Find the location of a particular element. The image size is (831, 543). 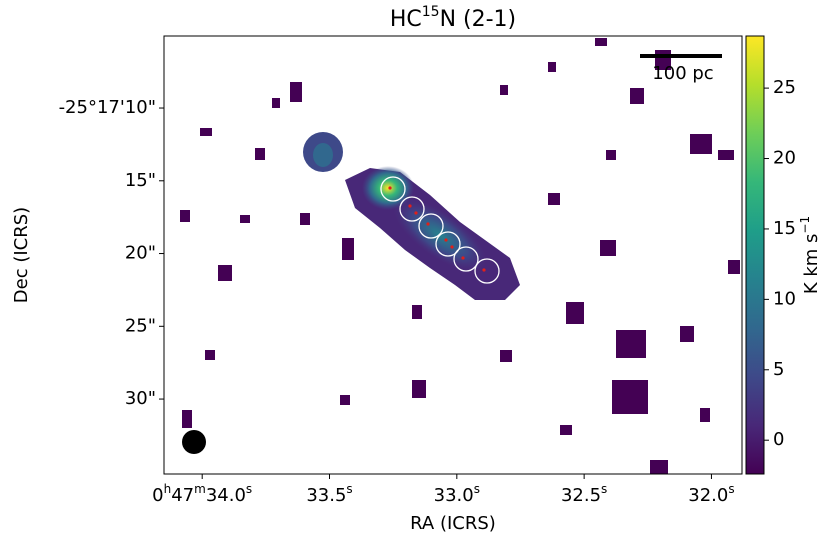

colorbar-label: K km s−1 is located at coordinates (810, 255).